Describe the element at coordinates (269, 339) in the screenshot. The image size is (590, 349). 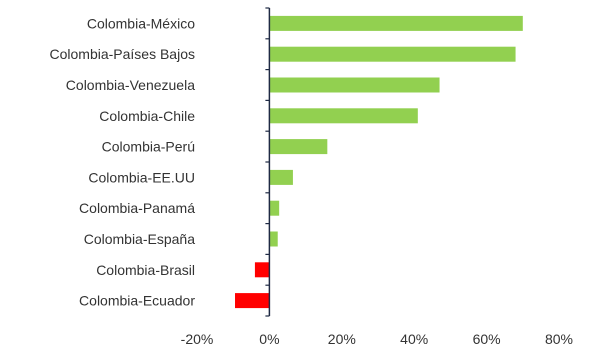
I see `x-tick-label: 0%` at that location.